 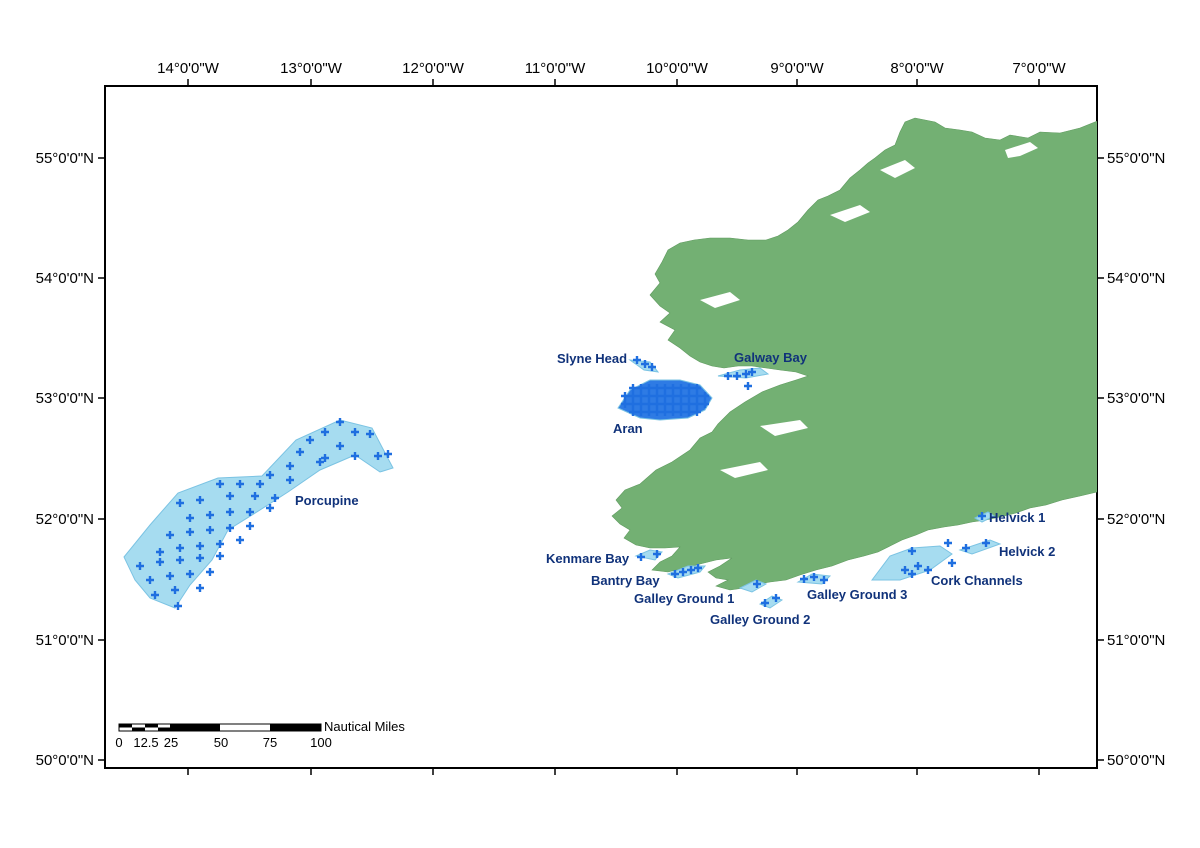 I want to click on label-galley-ground-3: Galley Ground 3, so click(x=857, y=594).